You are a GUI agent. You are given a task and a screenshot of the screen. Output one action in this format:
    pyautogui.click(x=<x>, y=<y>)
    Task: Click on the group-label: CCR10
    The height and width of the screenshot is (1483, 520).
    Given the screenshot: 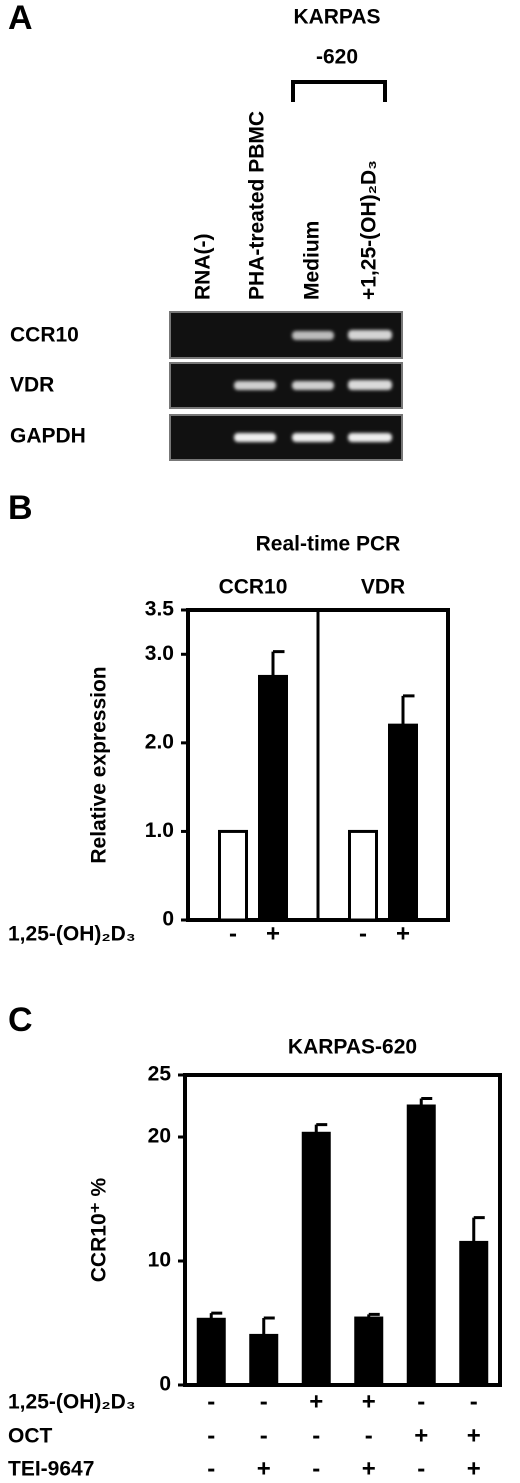 What is the action you would take?
    pyautogui.click(x=253, y=587)
    